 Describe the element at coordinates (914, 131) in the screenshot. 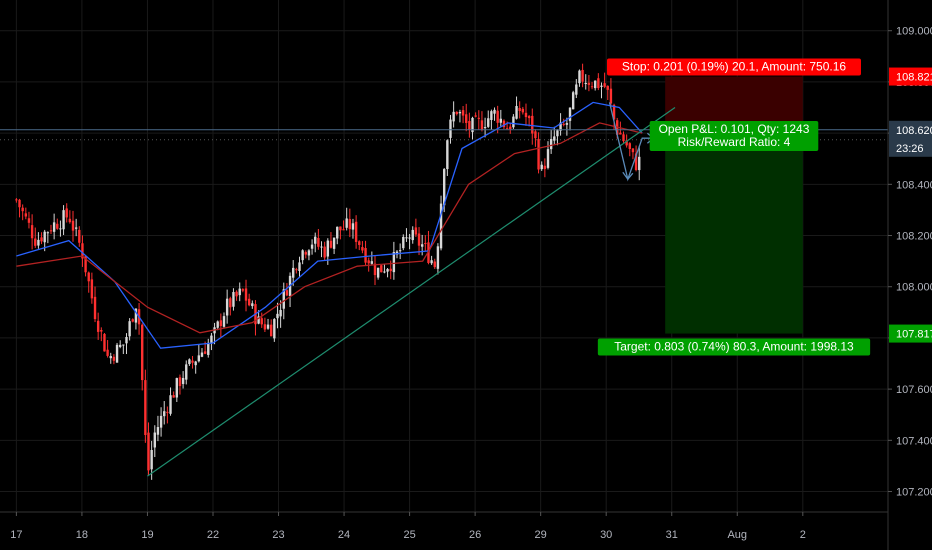

I see `current-price-tag-text: 108.620` at that location.